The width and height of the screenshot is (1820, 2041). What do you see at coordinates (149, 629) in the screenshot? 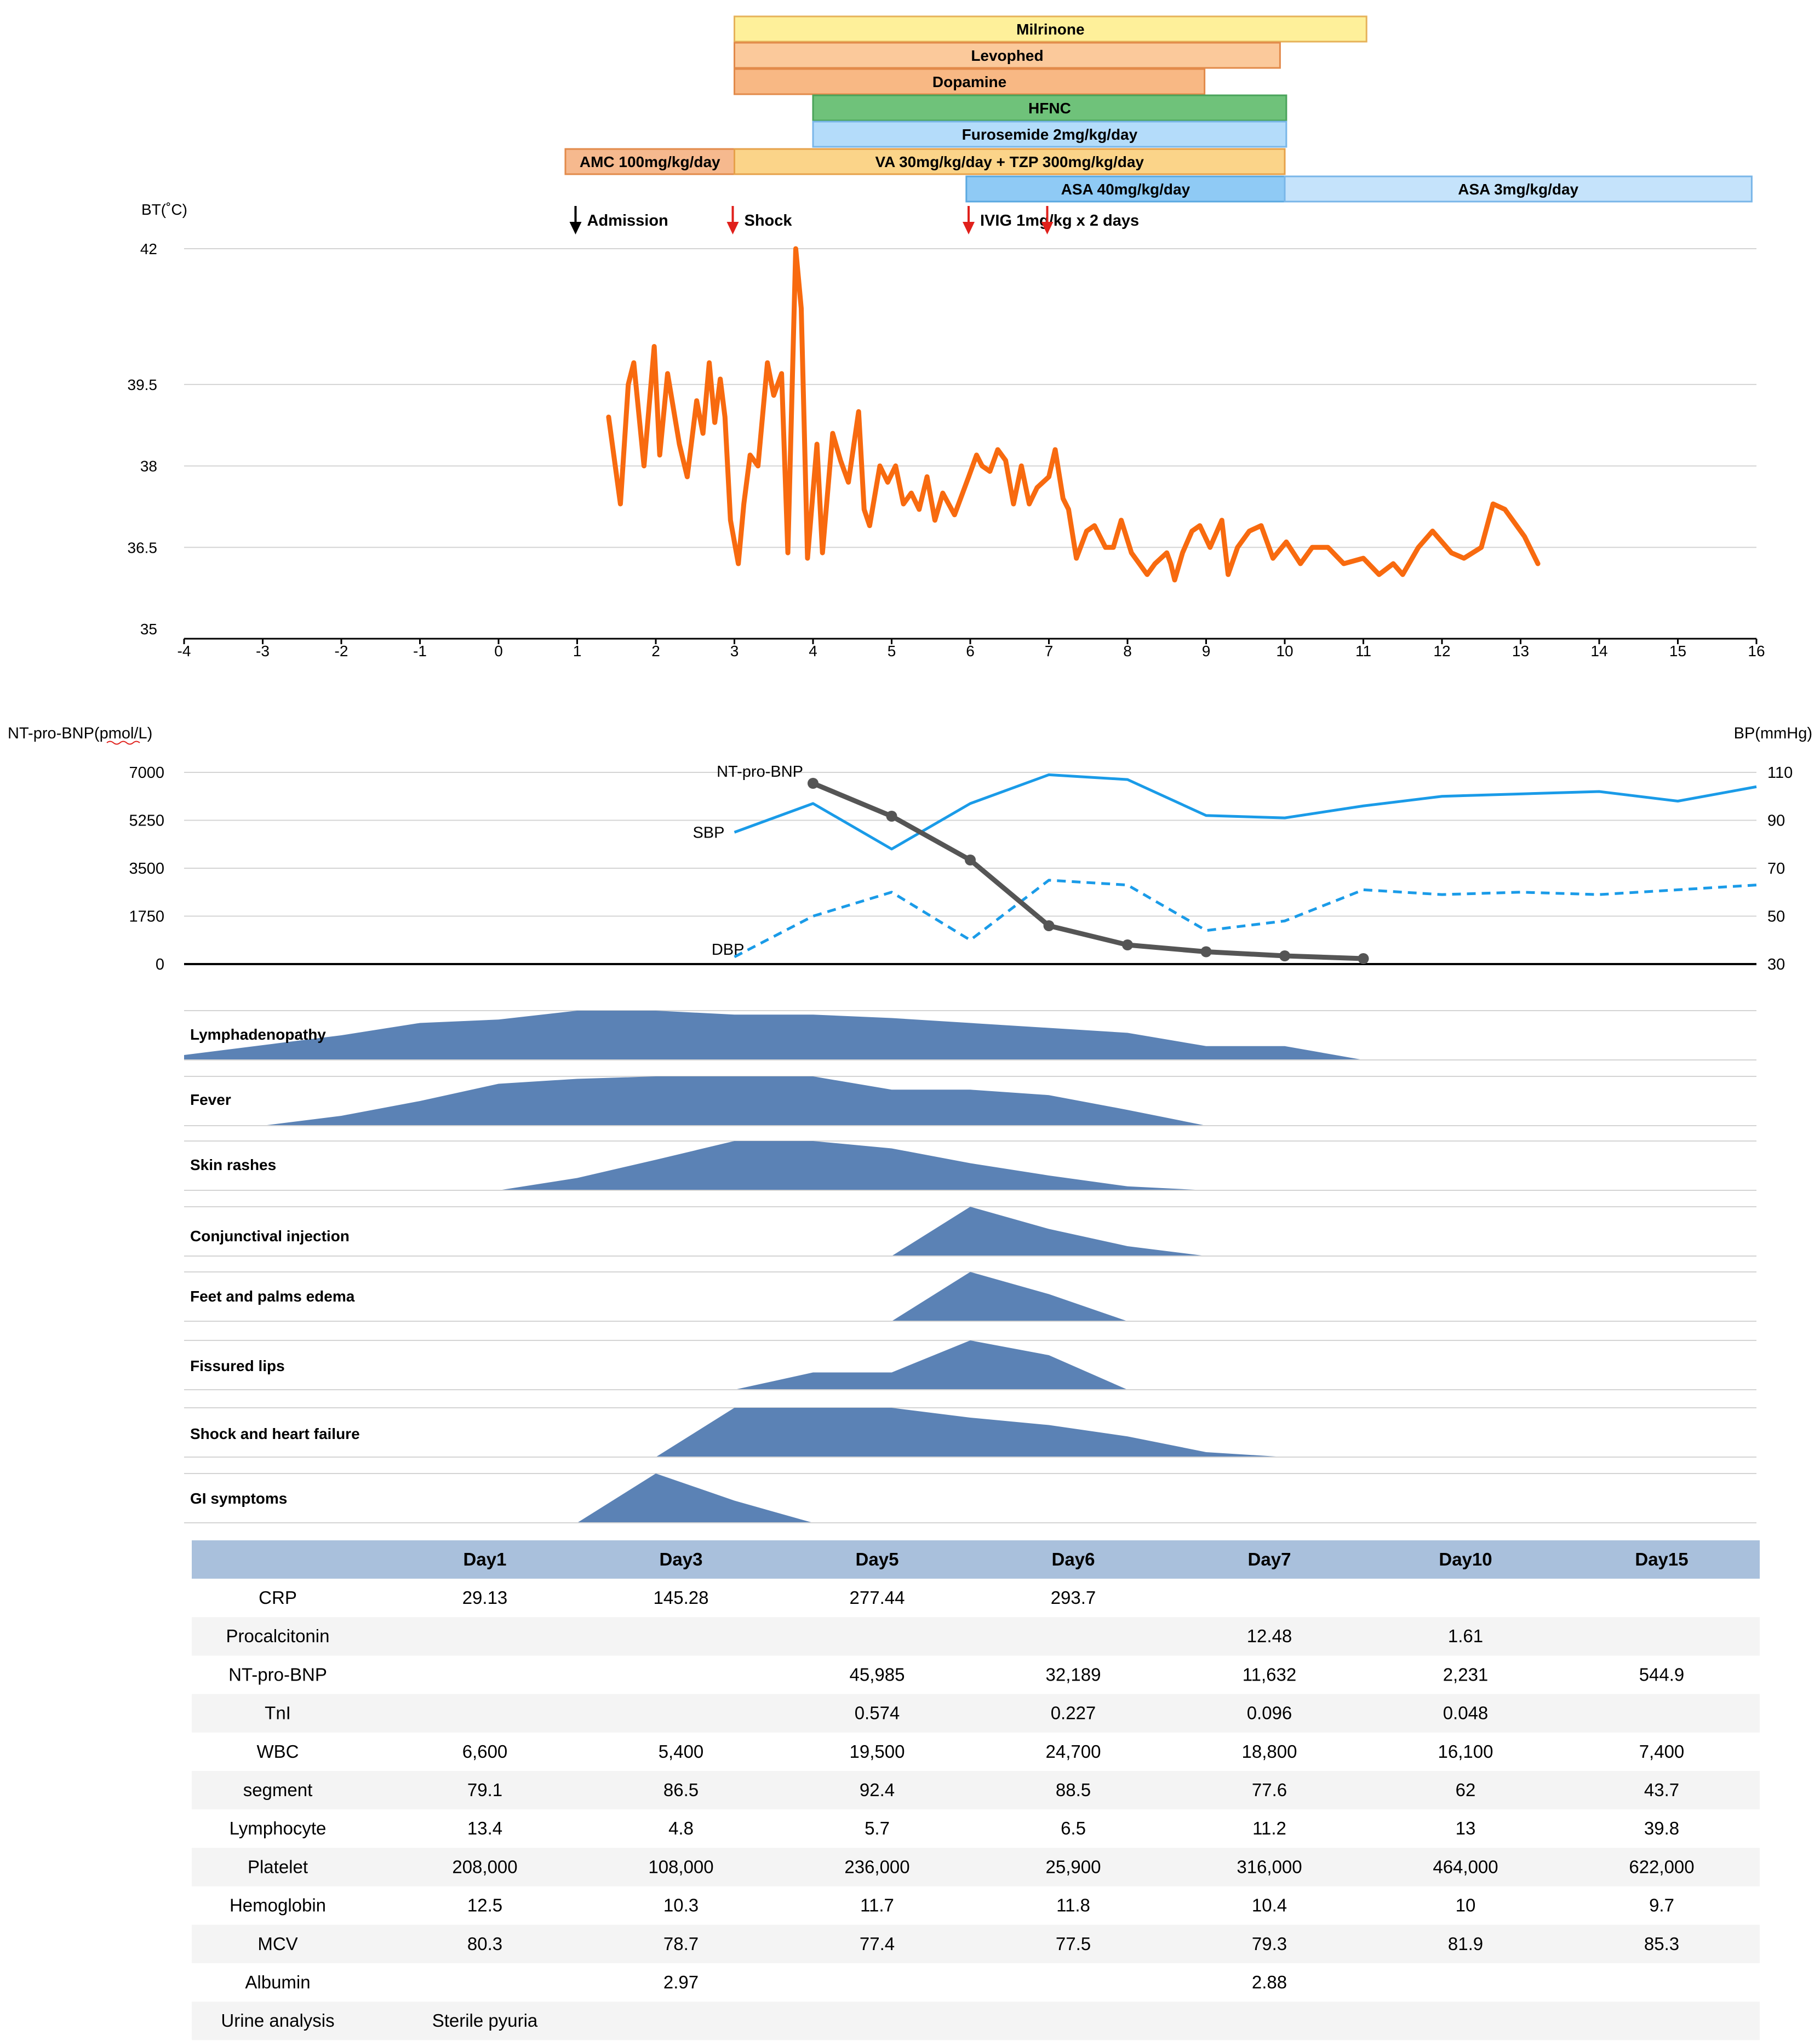
I see `y-tick-label: 35` at bounding box center [149, 629].